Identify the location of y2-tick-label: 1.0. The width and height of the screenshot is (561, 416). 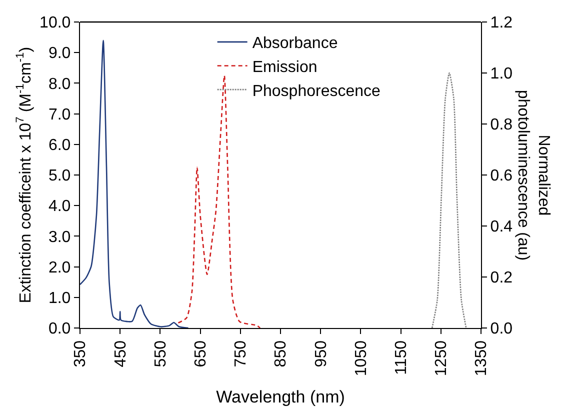
(501, 74).